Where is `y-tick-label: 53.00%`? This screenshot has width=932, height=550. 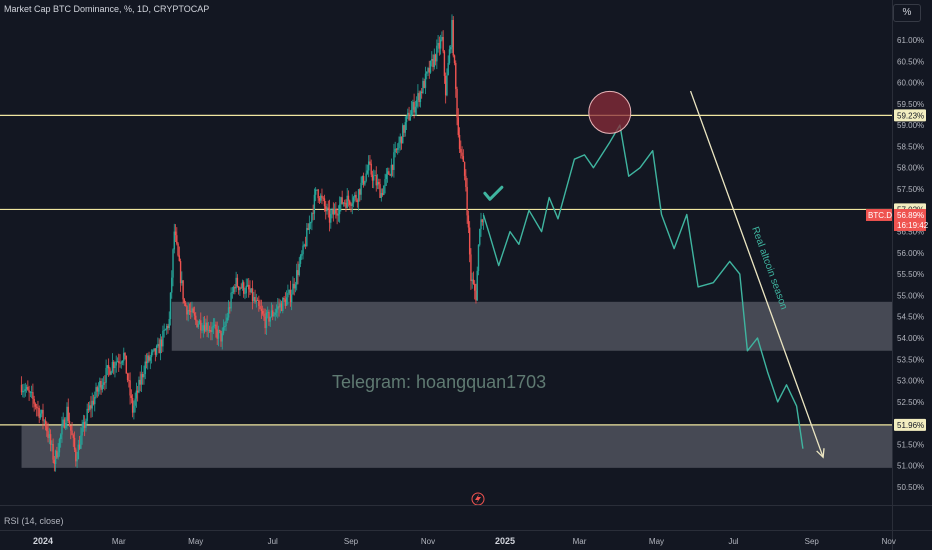 y-tick-label: 53.00% is located at coordinates (910, 381).